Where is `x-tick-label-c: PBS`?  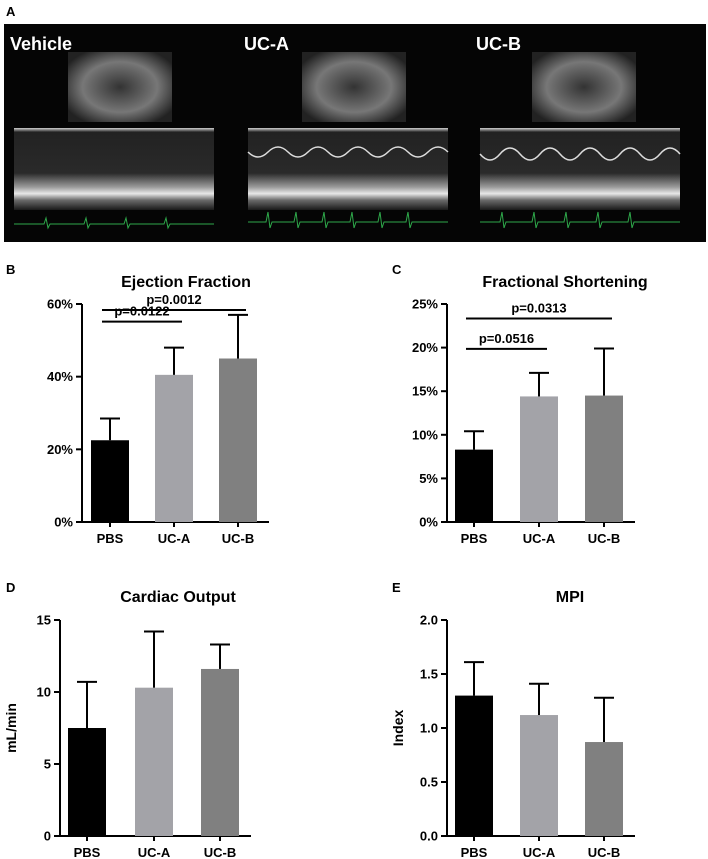
x-tick-label-c: PBS is located at coordinates (474, 538).